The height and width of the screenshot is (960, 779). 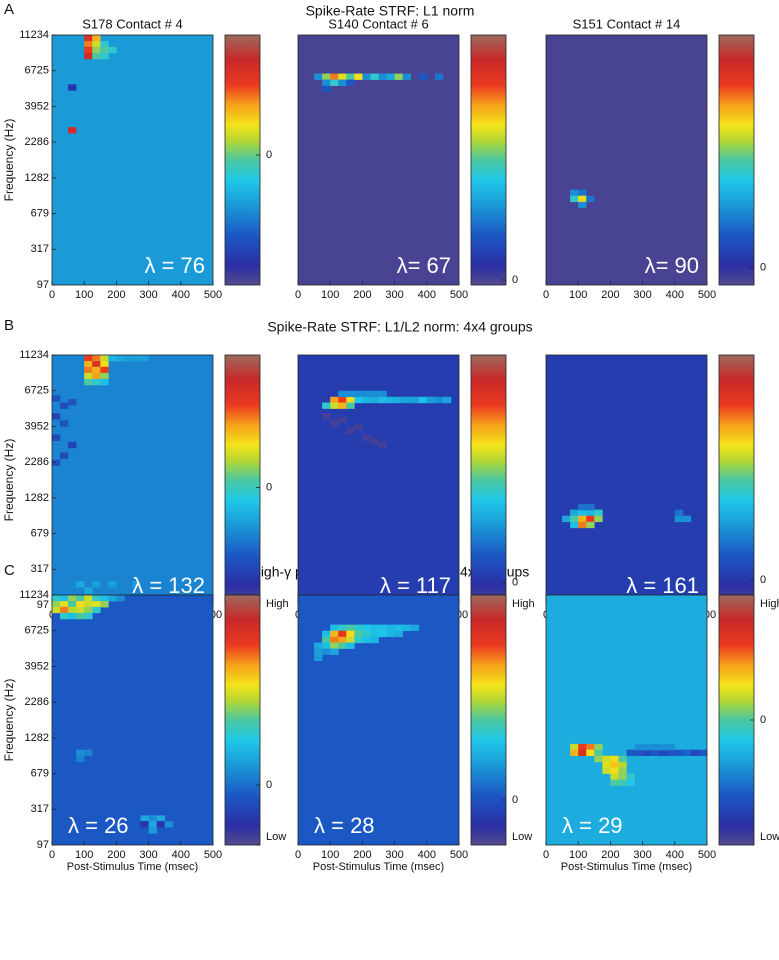 What do you see at coordinates (522, 837) in the screenshot?
I see `colorbar-label: Low` at bounding box center [522, 837].